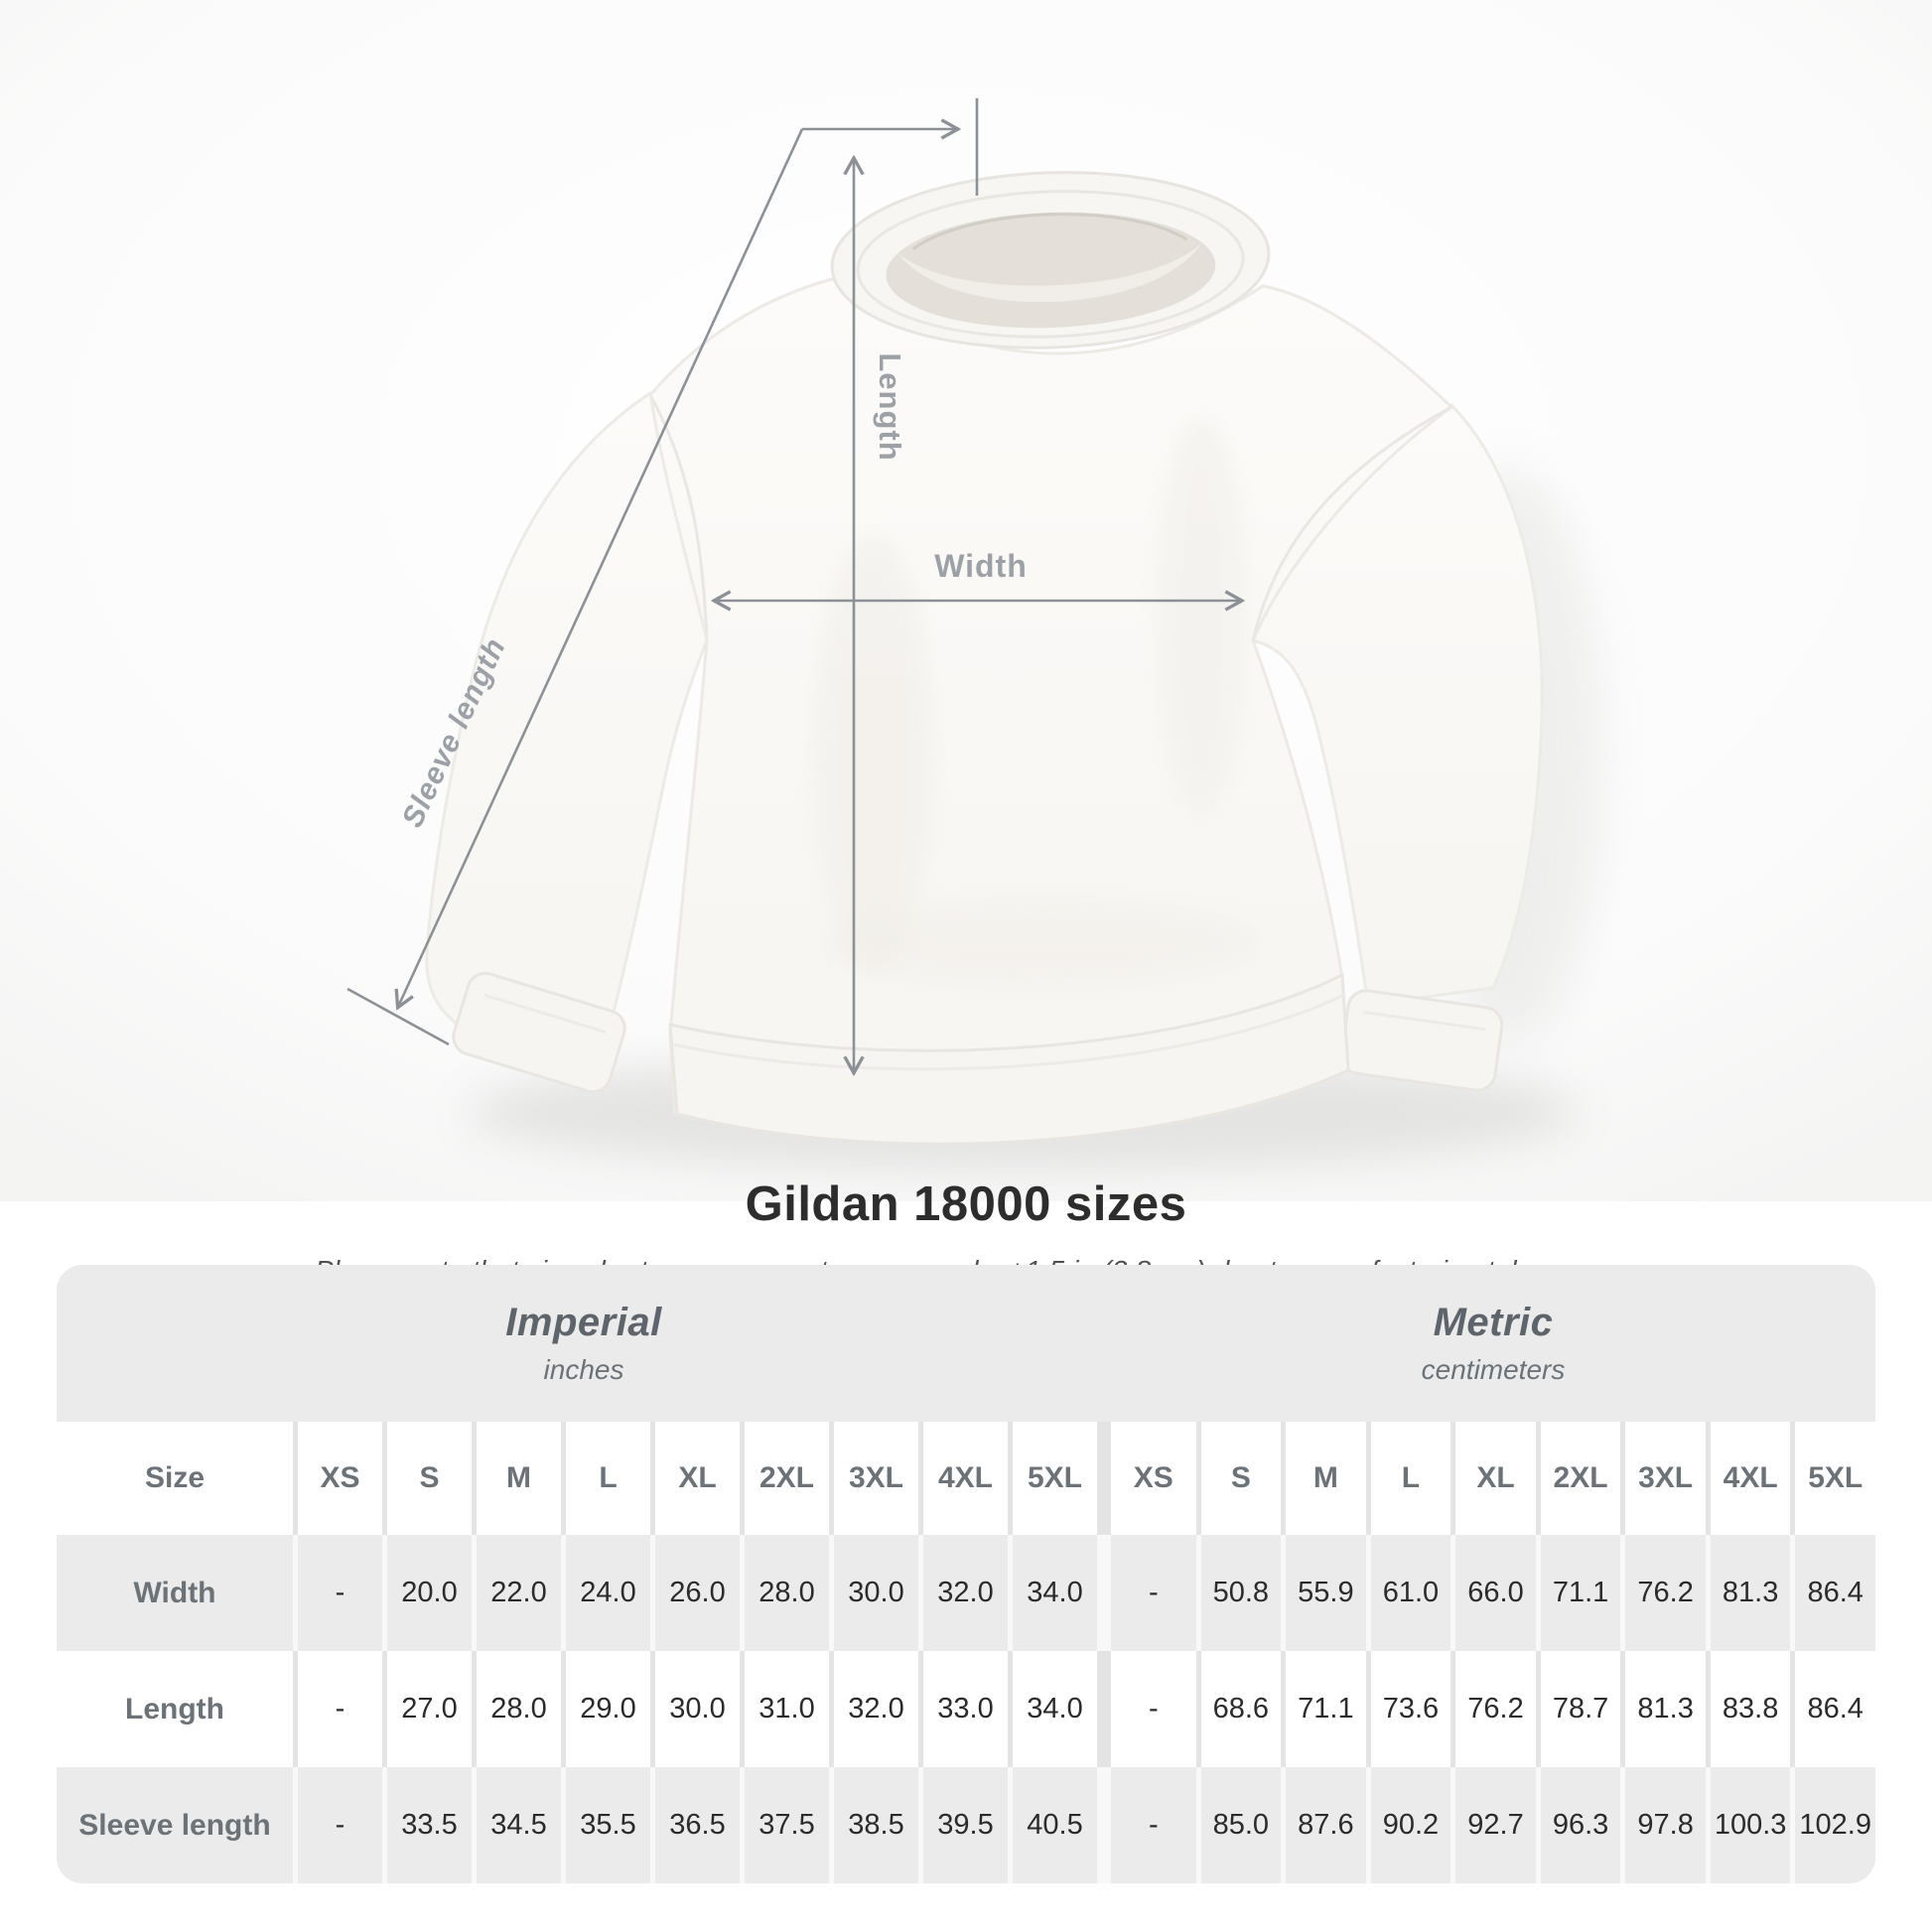 Image resolution: width=1932 pixels, height=1932 pixels. Describe the element at coordinates (605, 1593) in the screenshot. I see `value-cell: 24.0` at that location.